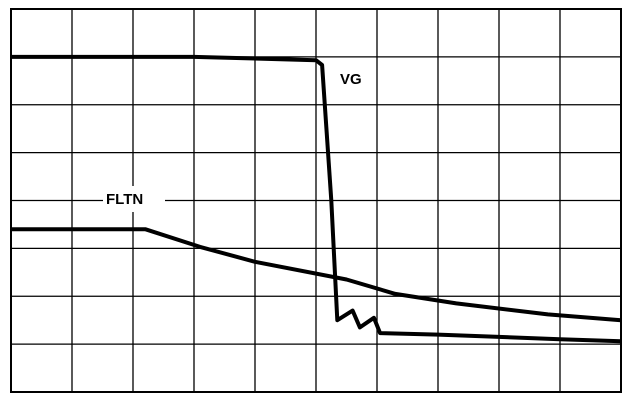  I want to click on annotation-layer: FLTN VG, so click(232, 141).